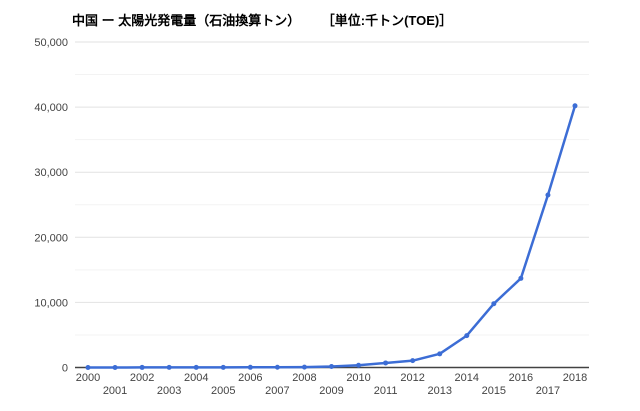 The image size is (640, 411). What do you see at coordinates (88, 378) in the screenshot?
I see `x-tick-label: 2000` at bounding box center [88, 378].